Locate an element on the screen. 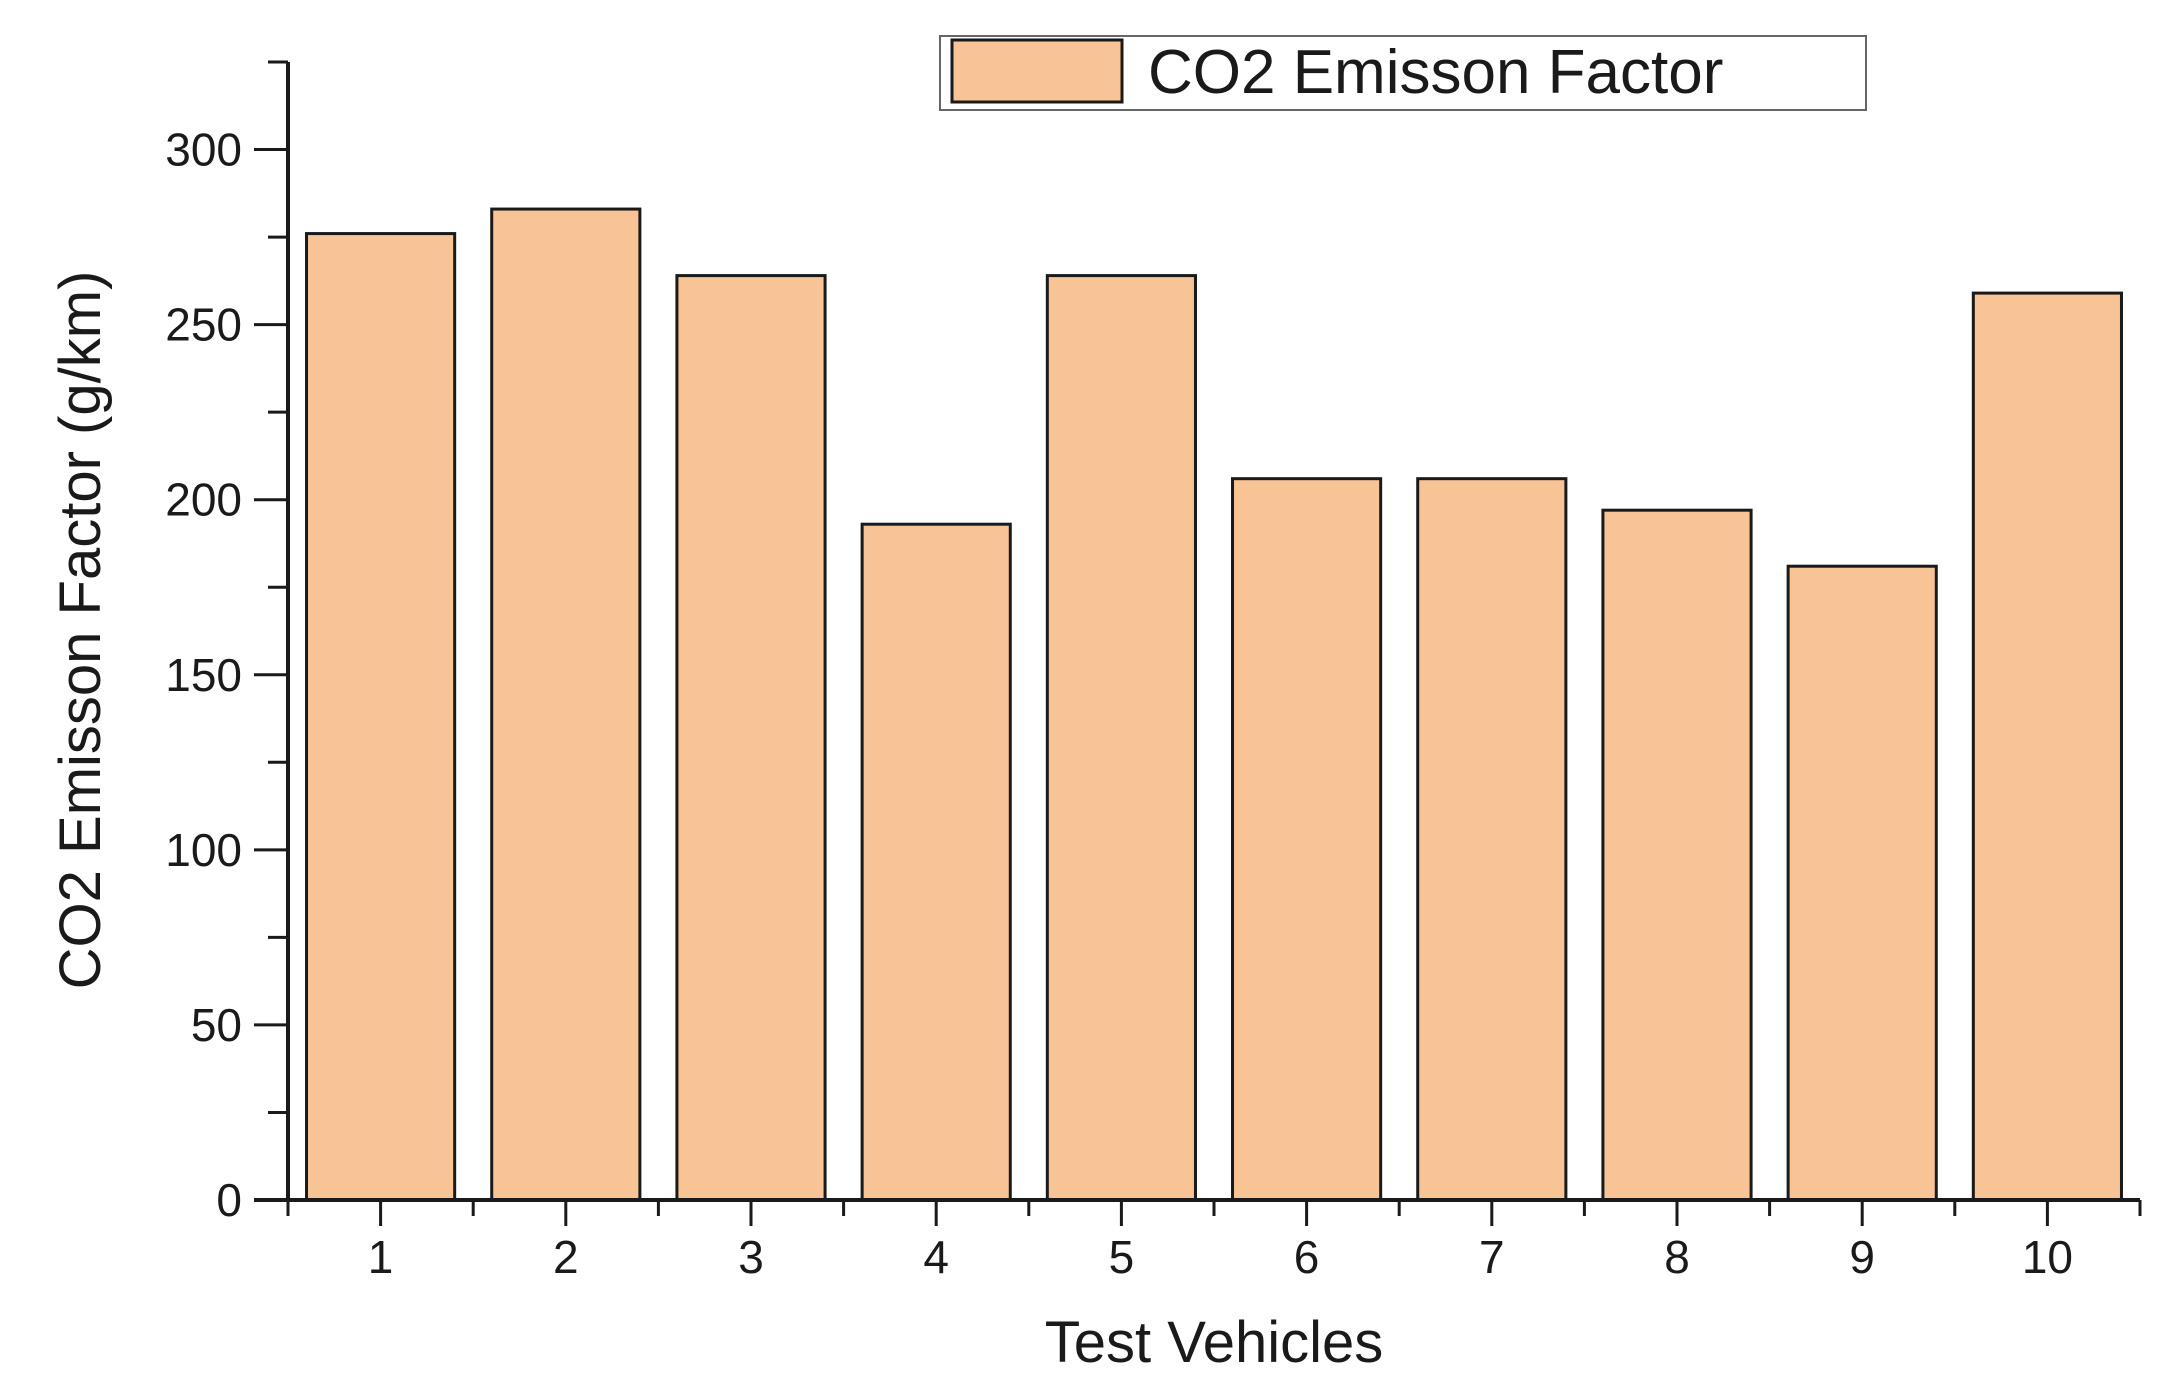 This screenshot has width=2175, height=1398. x-tick-label-4: 4 is located at coordinates (936, 1257).